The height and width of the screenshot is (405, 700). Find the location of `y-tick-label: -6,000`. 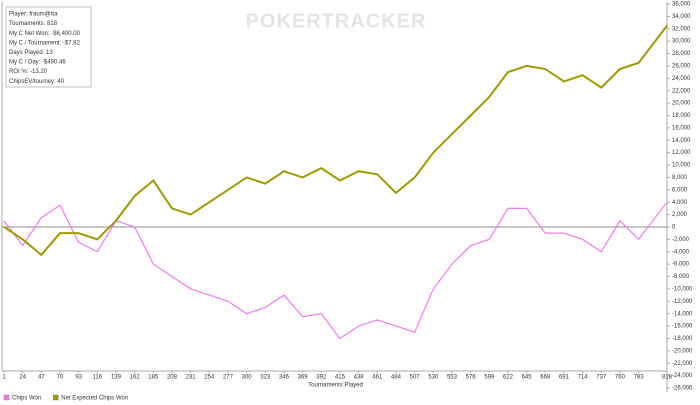

y-tick-label: -6,000 is located at coordinates (681, 265).